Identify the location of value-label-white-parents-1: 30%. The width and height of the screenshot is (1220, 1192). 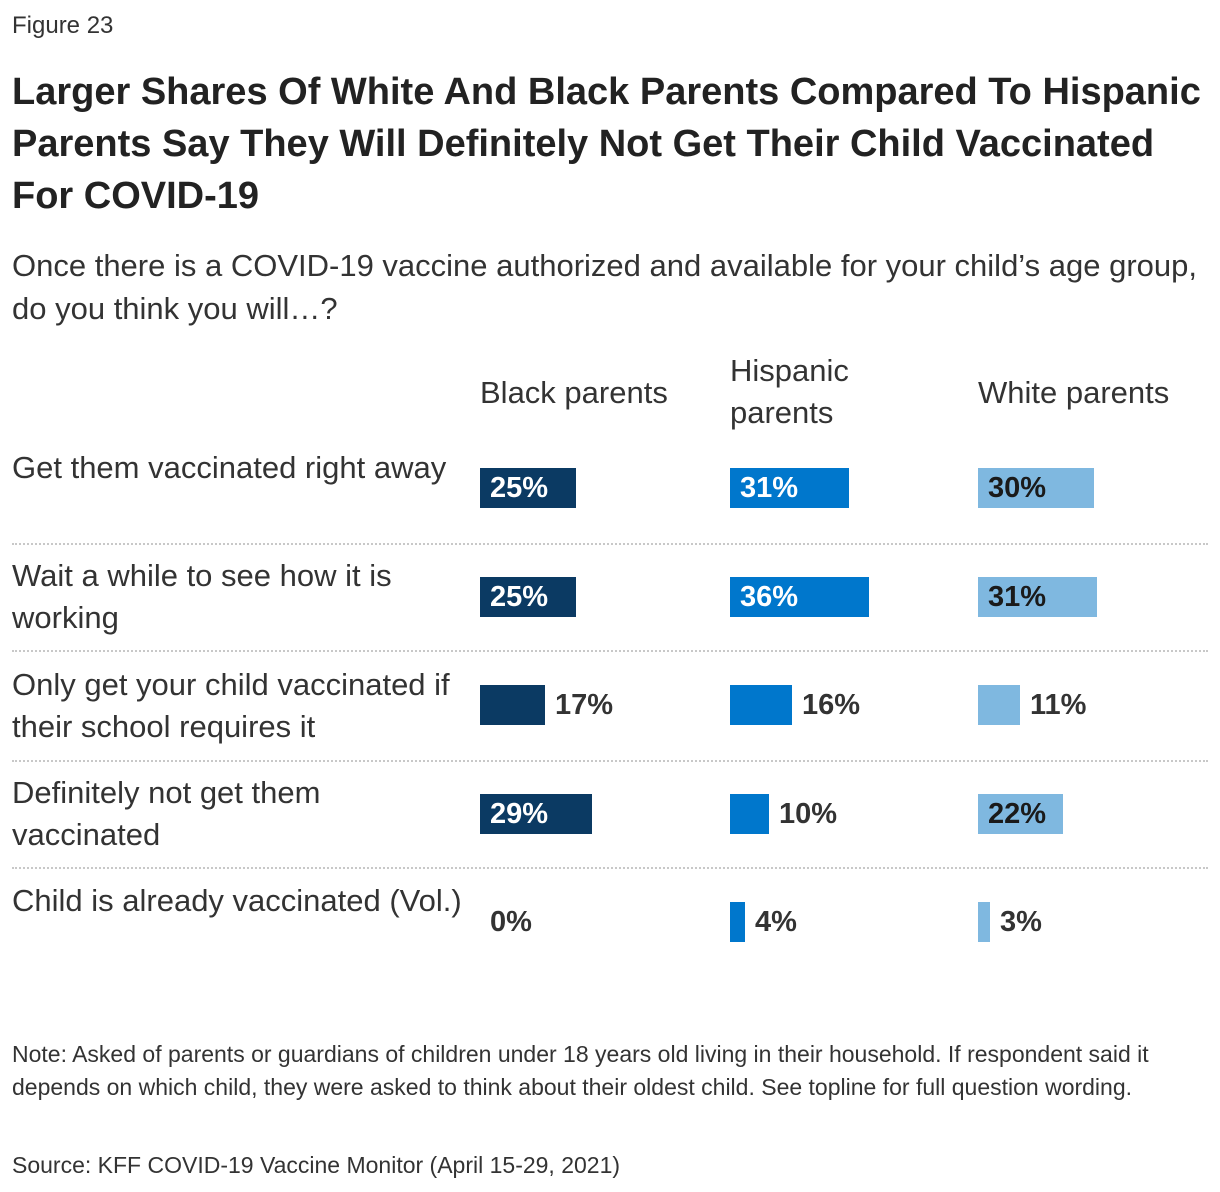
(1017, 488).